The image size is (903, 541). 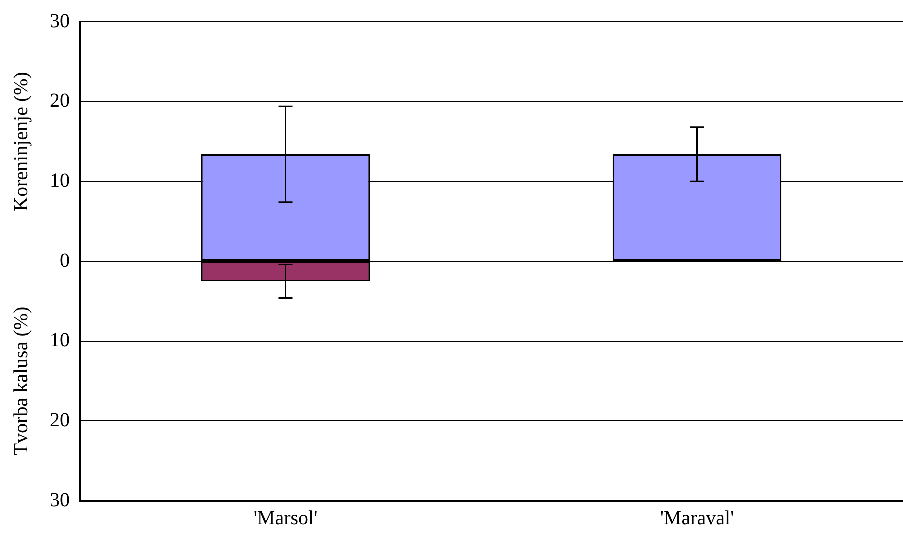 I want to click on text: Tvorba kalusa (%), so click(x=21, y=381).